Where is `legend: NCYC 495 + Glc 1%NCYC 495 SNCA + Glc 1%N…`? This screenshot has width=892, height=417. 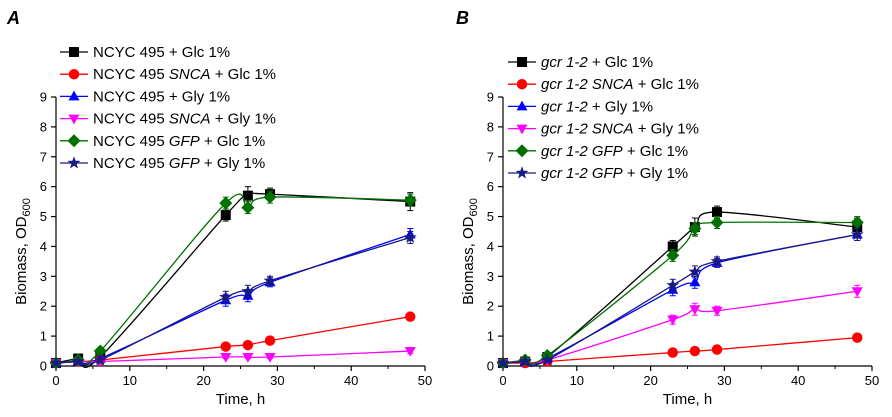
legend: NCYC 495 + Glc 1%NCYC 495 SNCA + Glc 1%N… is located at coordinates (168, 108).